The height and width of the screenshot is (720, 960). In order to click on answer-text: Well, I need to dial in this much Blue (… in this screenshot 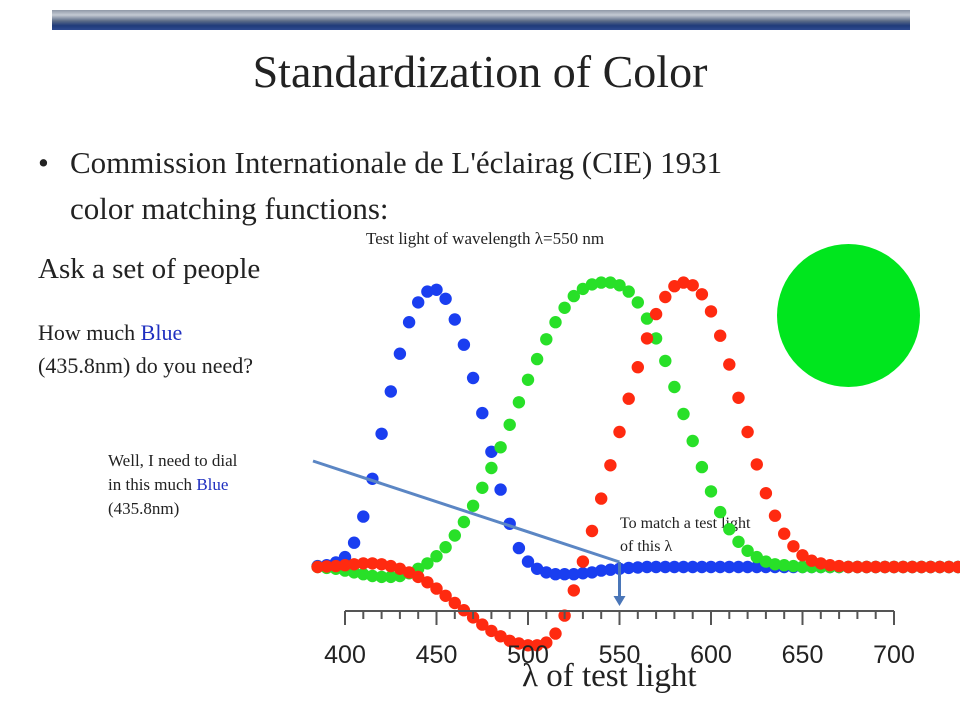, I will do `click(172, 485)`.